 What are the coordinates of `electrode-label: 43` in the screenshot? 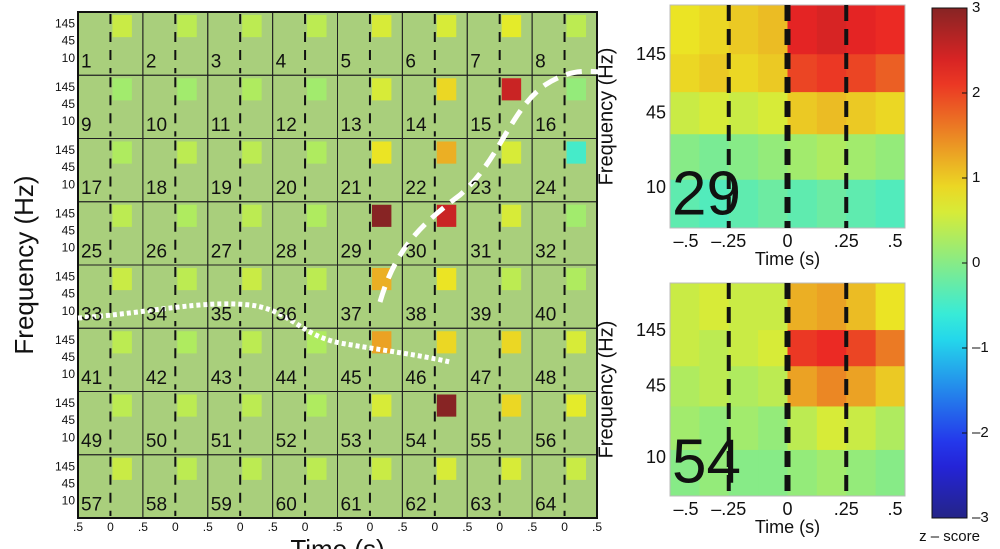 It's located at (221, 378).